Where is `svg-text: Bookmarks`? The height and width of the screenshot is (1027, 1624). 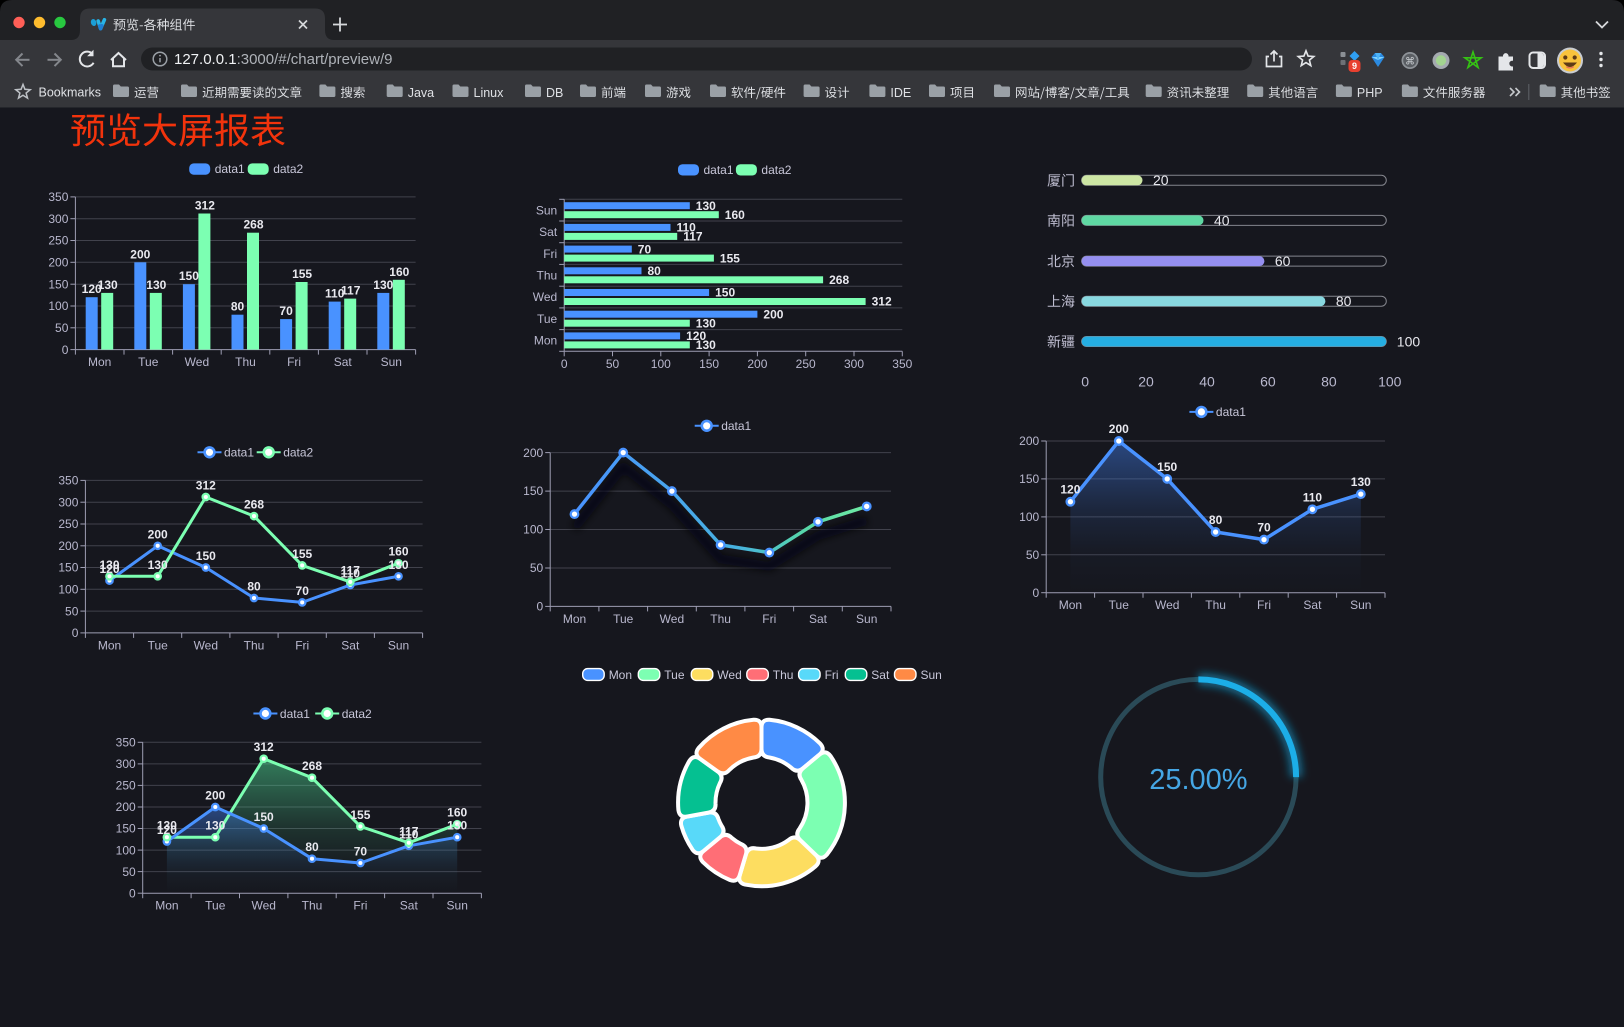 svg-text: Bookmarks is located at coordinates (70, 93).